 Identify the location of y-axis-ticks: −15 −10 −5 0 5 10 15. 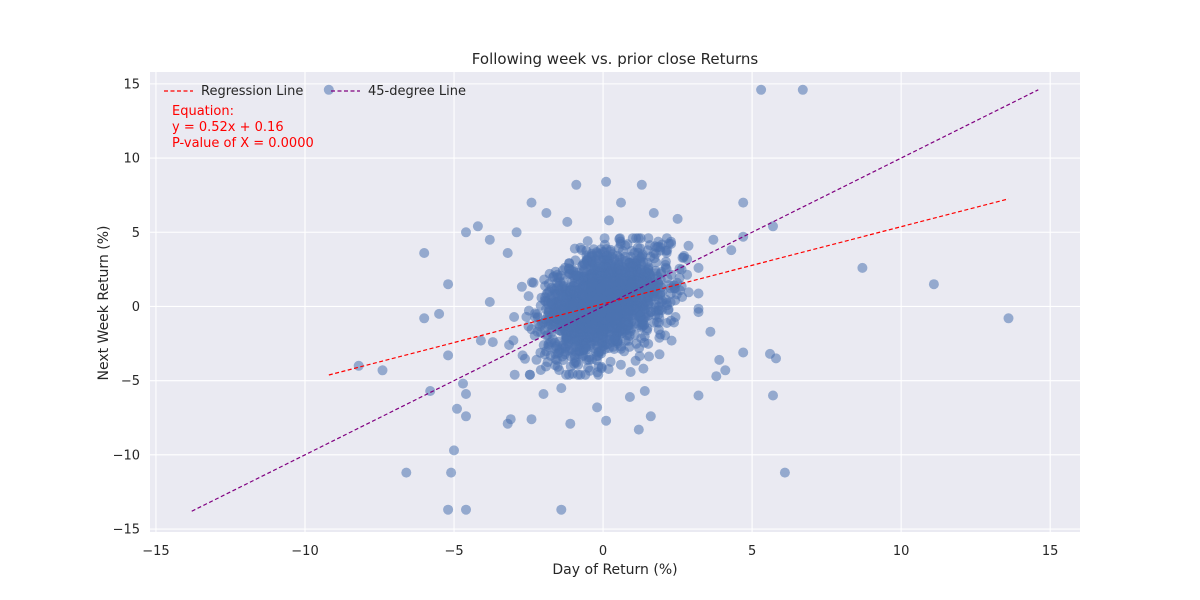
(126, 307).